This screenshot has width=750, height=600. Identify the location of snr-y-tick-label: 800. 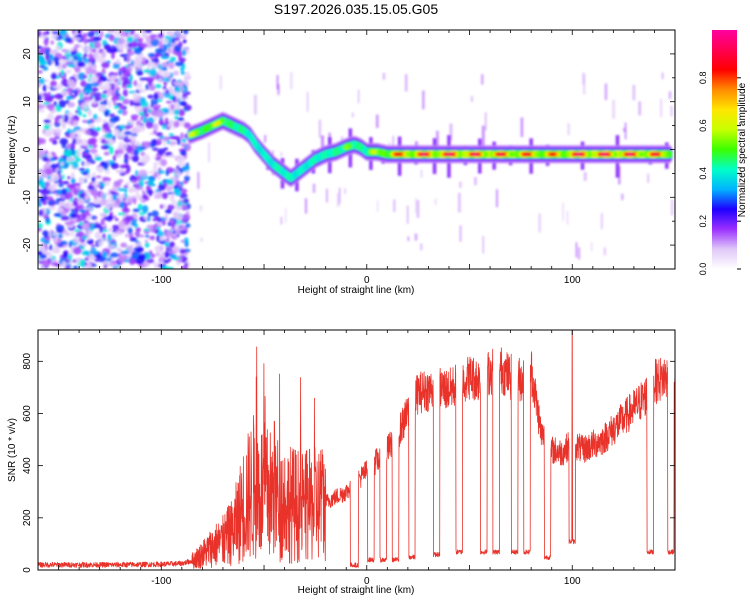
(27, 361).